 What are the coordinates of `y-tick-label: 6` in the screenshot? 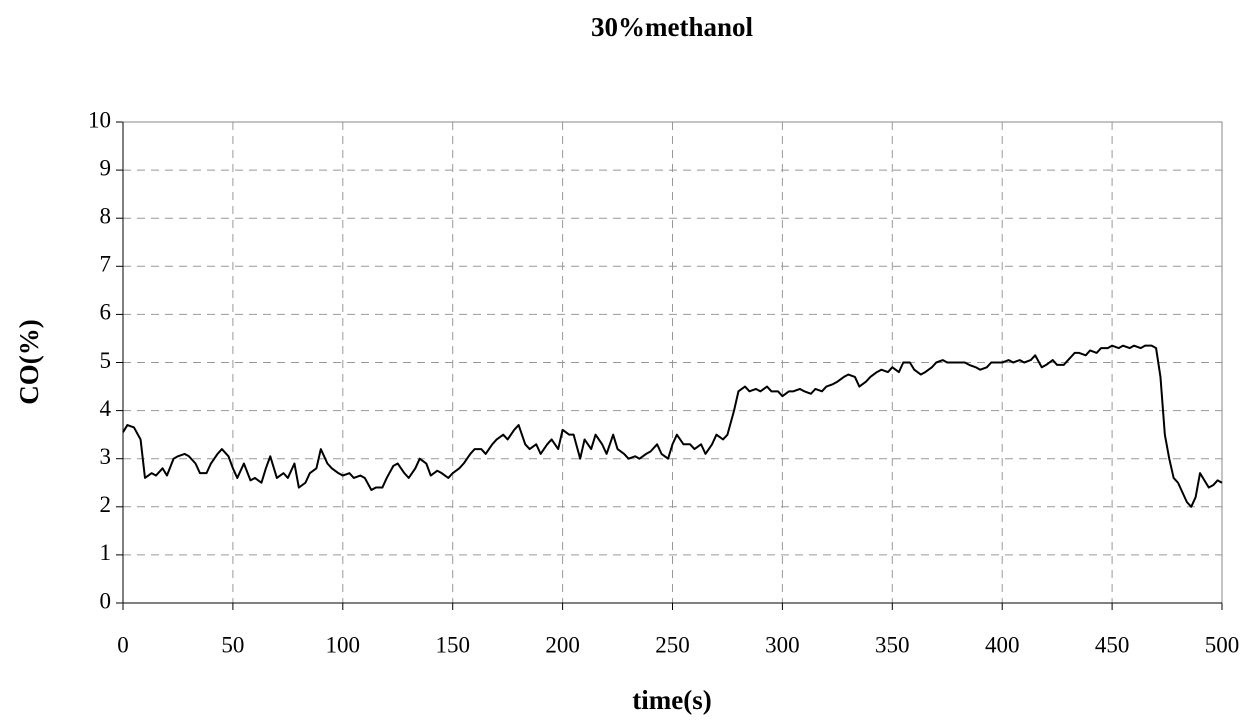 It's located at (106, 312).